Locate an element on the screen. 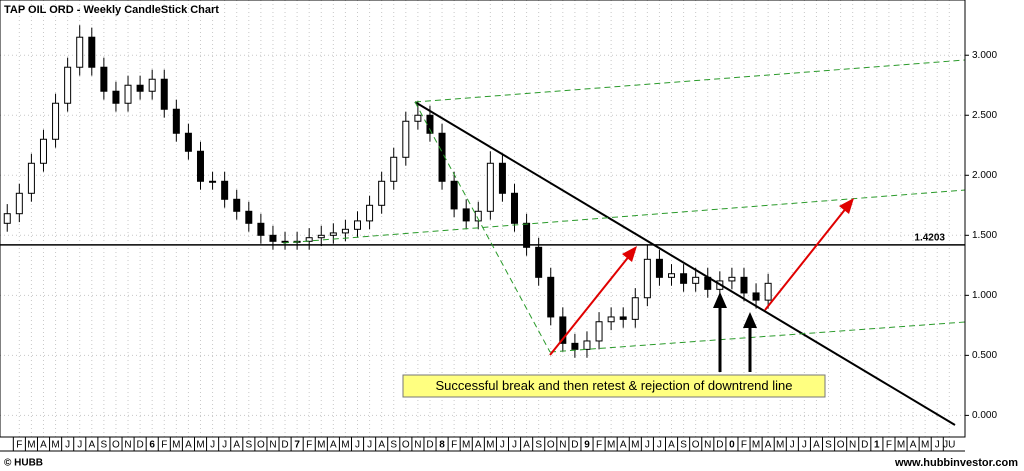 This screenshot has width=1024, height=471. x-tick-label: 9 is located at coordinates (587, 445).